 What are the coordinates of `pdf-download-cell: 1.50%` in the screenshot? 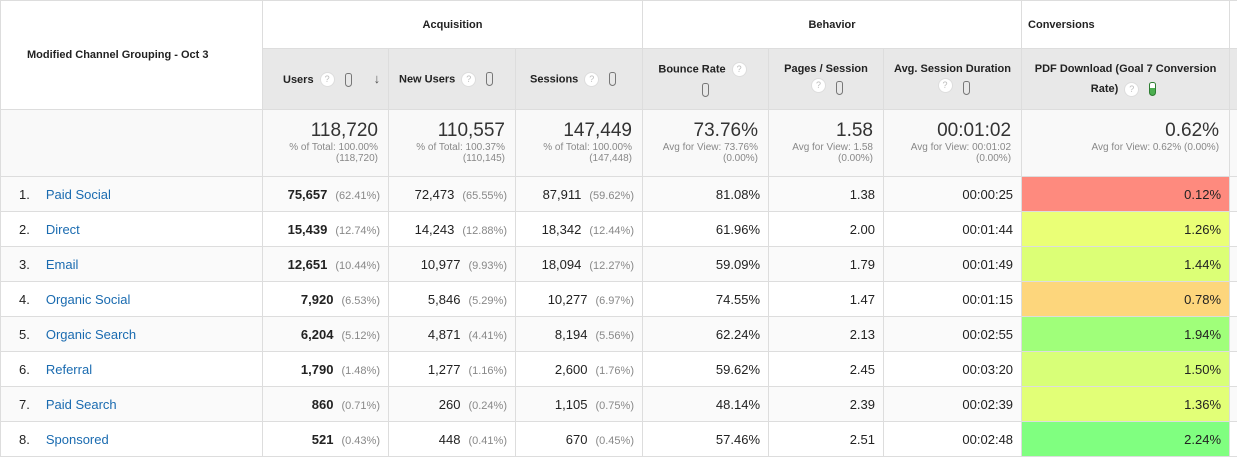 It's located at (1126, 369).